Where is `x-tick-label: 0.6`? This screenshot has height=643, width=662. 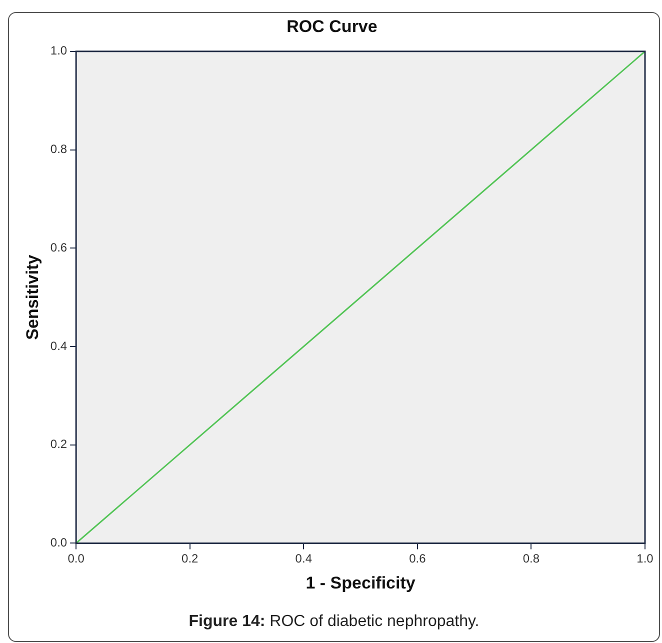 x-tick-label: 0.6 is located at coordinates (417, 559).